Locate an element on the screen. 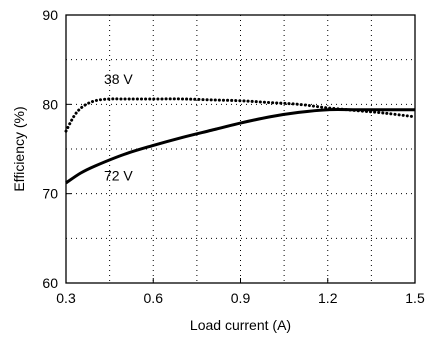  y-tick-label: 70 is located at coordinates (50, 194).